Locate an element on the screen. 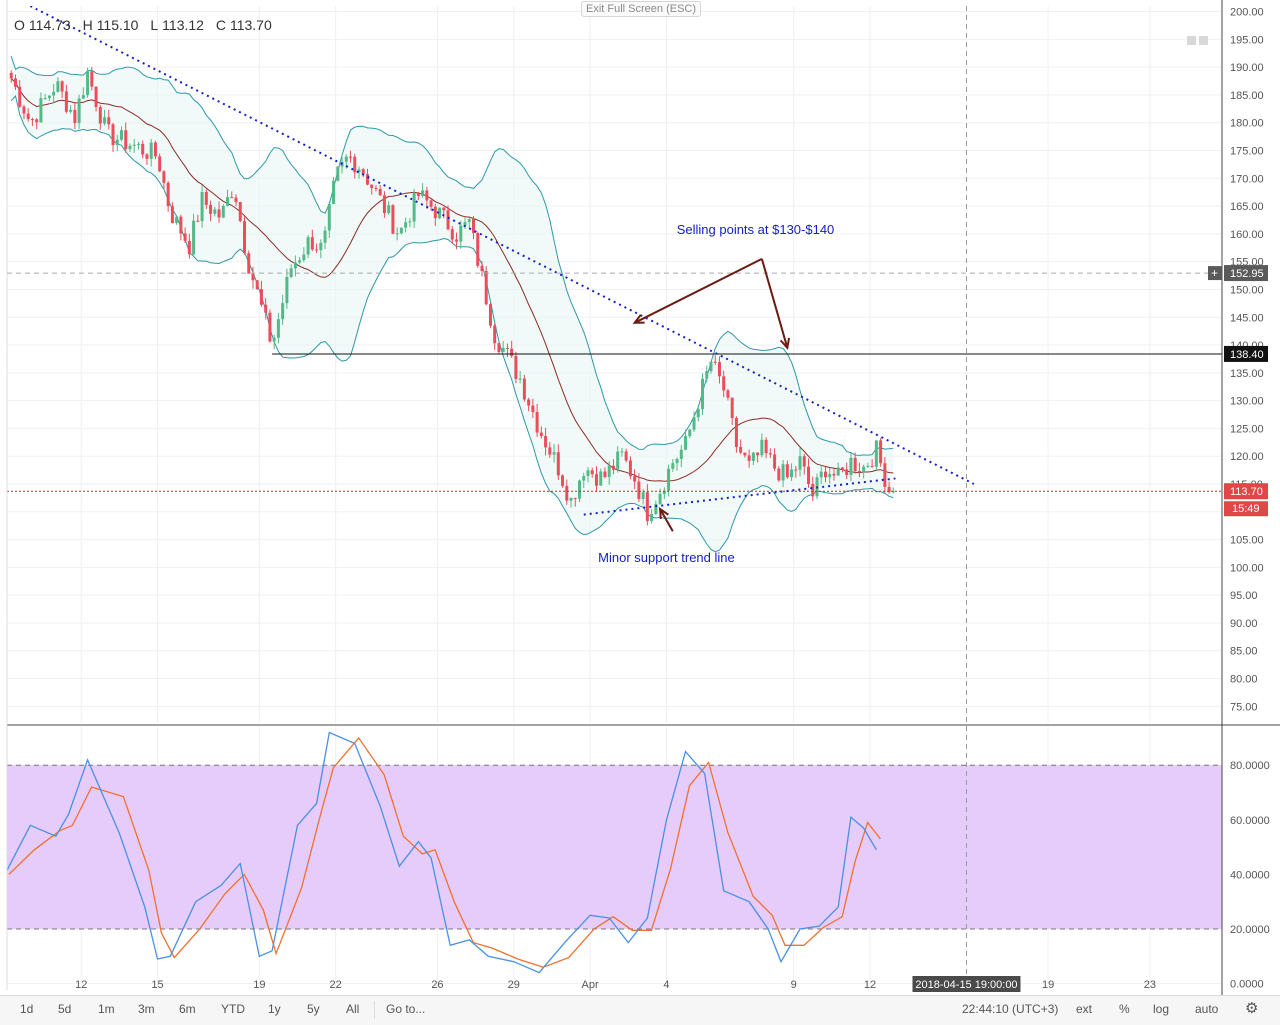 This screenshot has height=1025, width=1280. y-tick-label: 170.00 is located at coordinates (1247, 179).